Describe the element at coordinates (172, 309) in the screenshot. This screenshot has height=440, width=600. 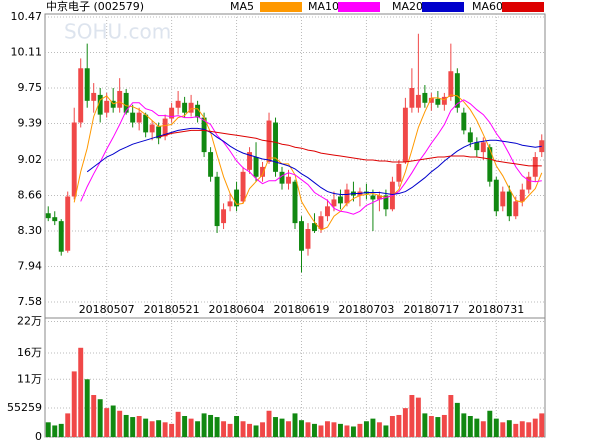
I see `x-tick-label: 20180521` at that location.